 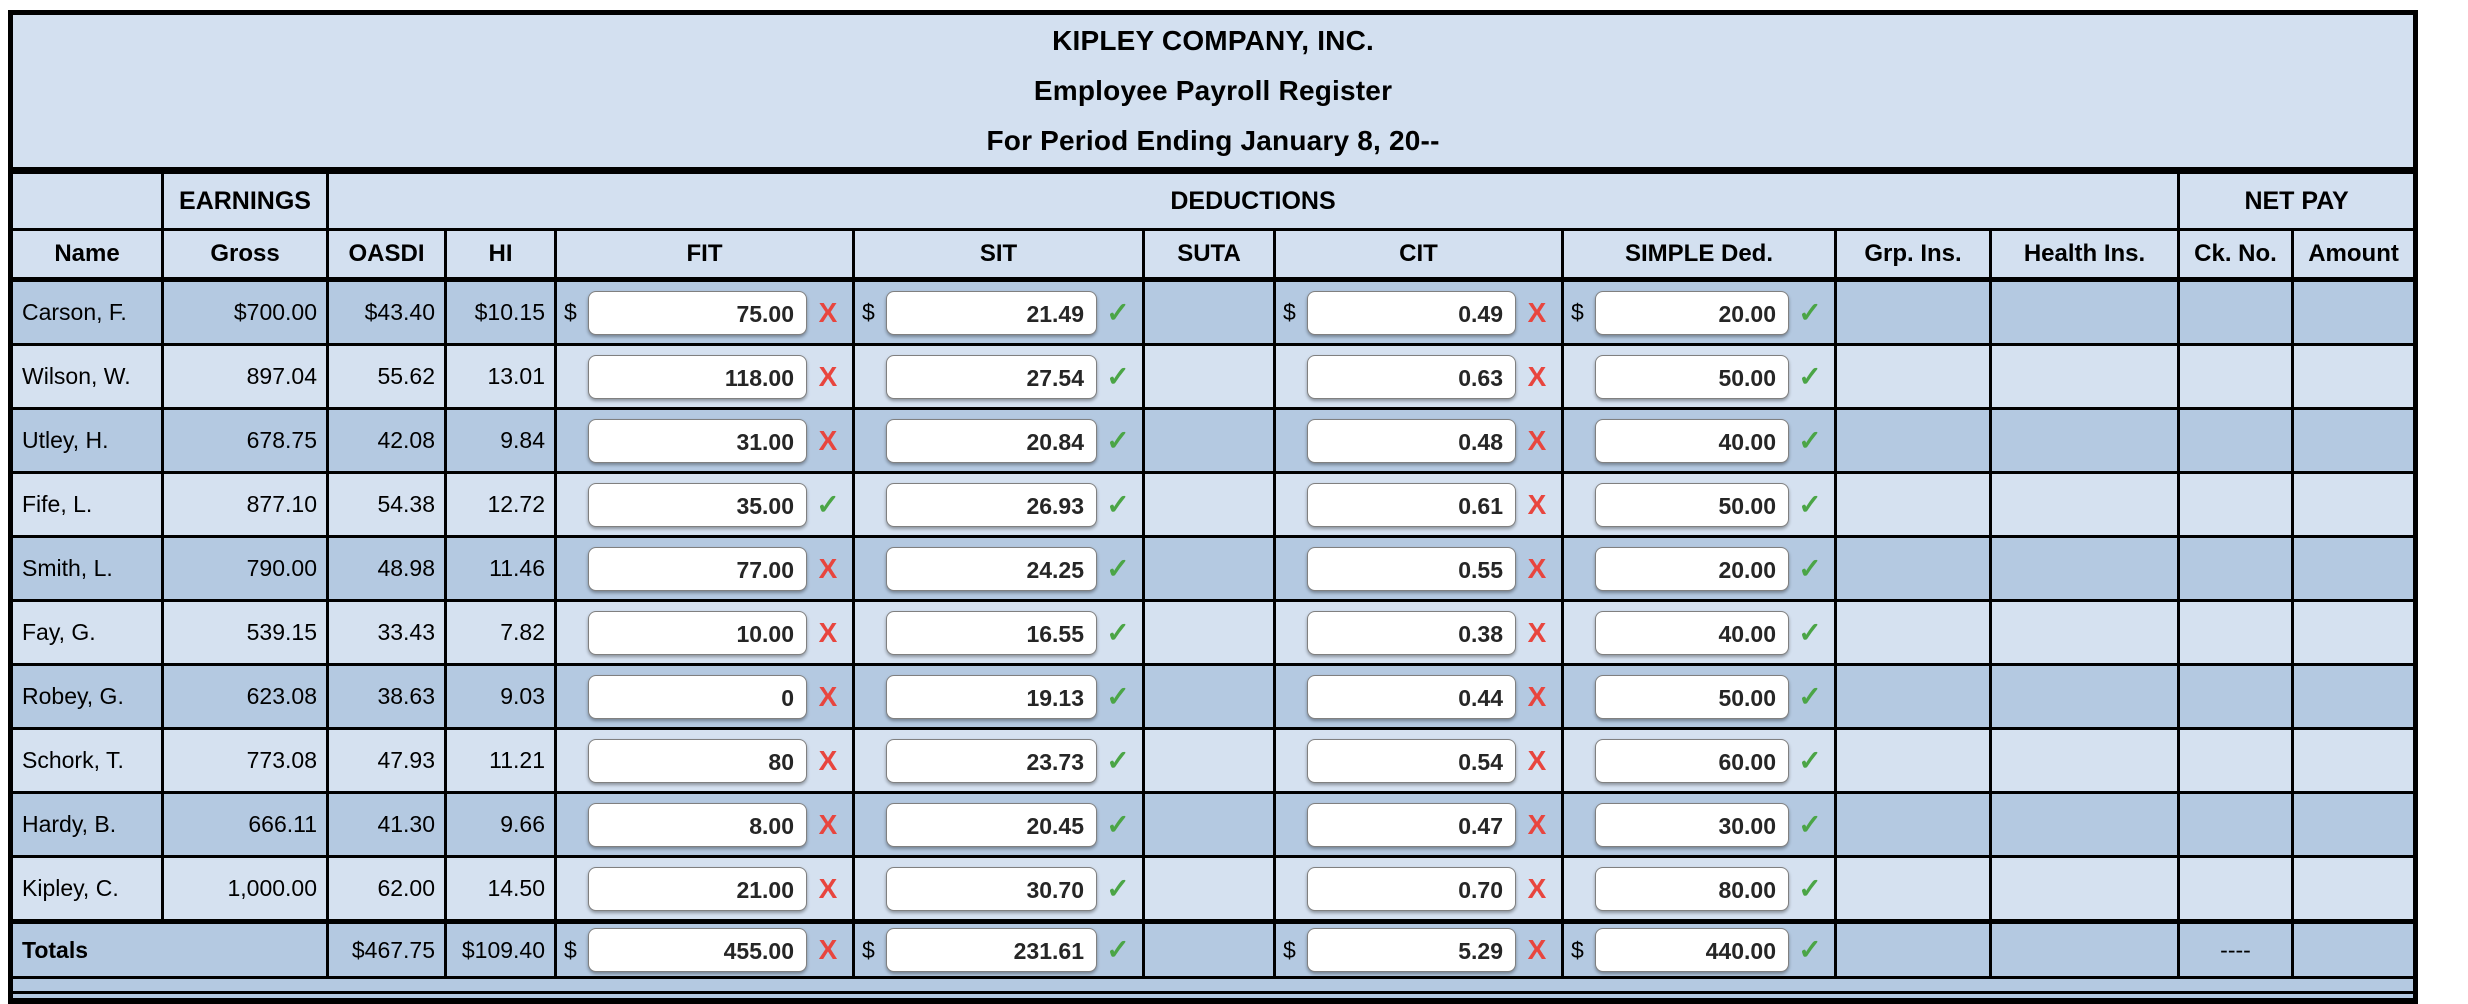 I want to click on col-header-fit: FIT, so click(x=704, y=255).